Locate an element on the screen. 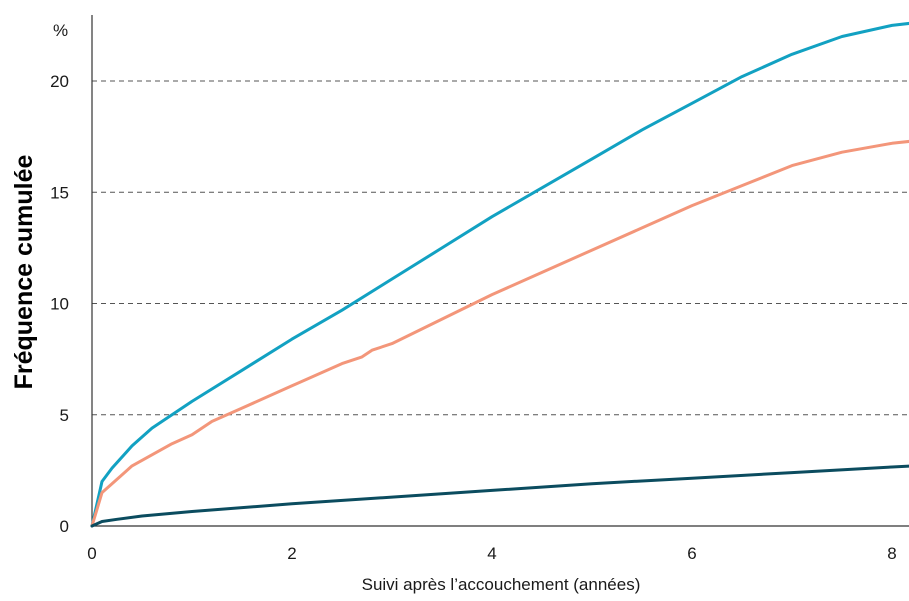 The image size is (909, 601). y-unit-label: % is located at coordinates (60, 30).